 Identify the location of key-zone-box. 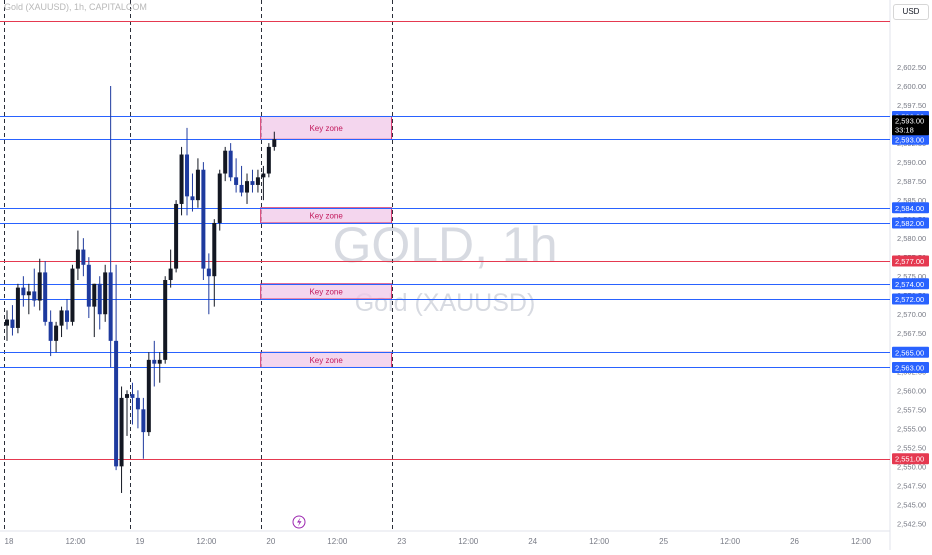
(326, 215).